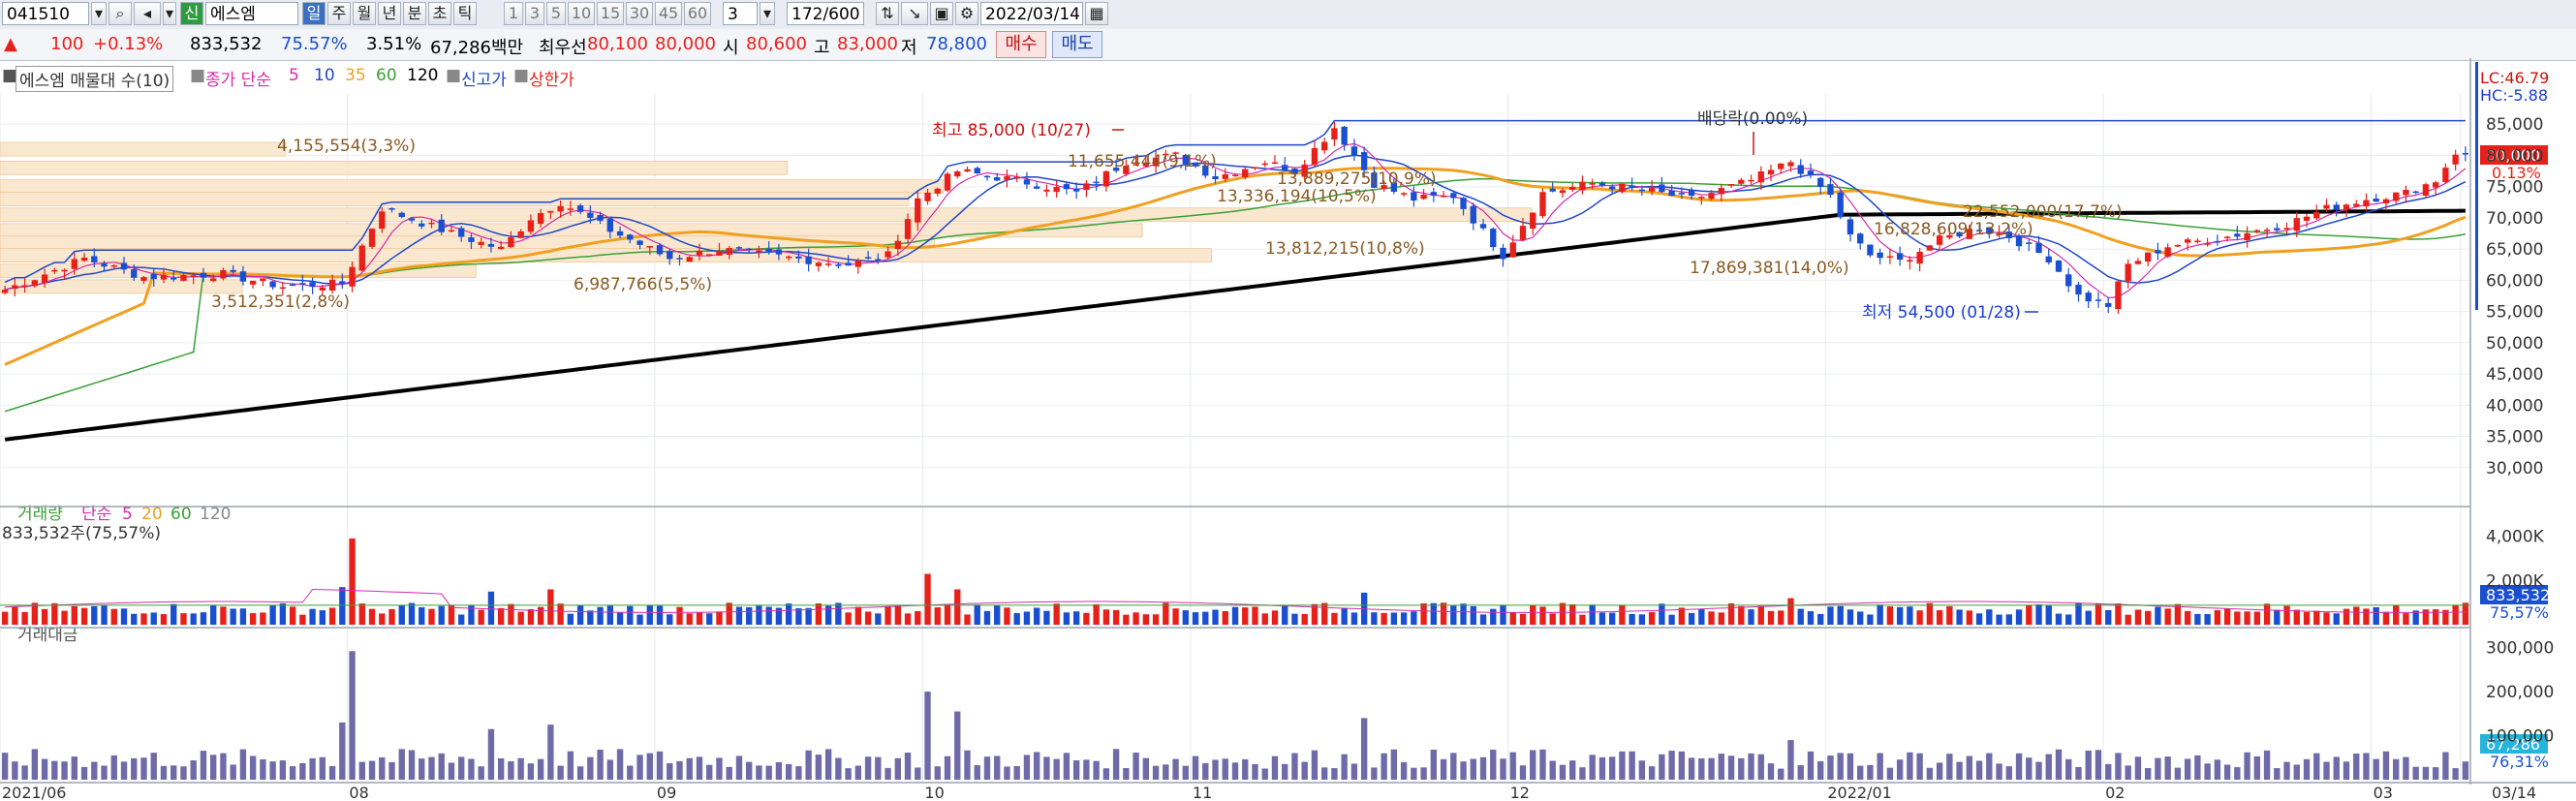  I want to click on best-bid: 80,000, so click(685, 44).